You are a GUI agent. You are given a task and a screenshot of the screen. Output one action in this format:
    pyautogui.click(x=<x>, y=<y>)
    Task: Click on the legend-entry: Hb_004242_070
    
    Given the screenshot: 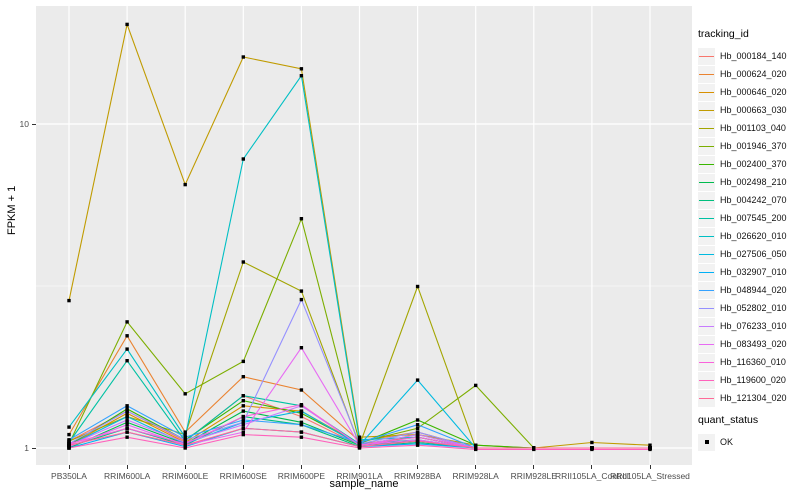 What is the action you would take?
    pyautogui.click(x=742, y=200)
    